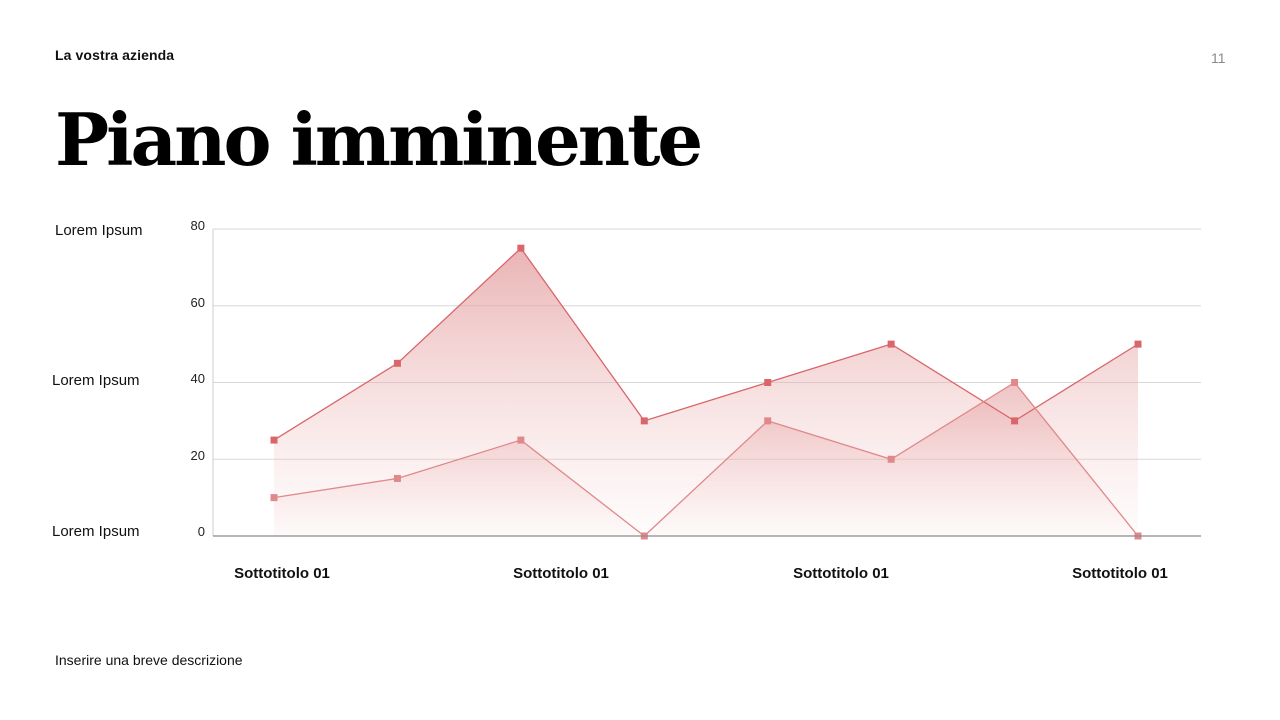 This screenshot has width=1280, height=720. I want to click on x-label-2: Sottotitolo 01, so click(561, 573).